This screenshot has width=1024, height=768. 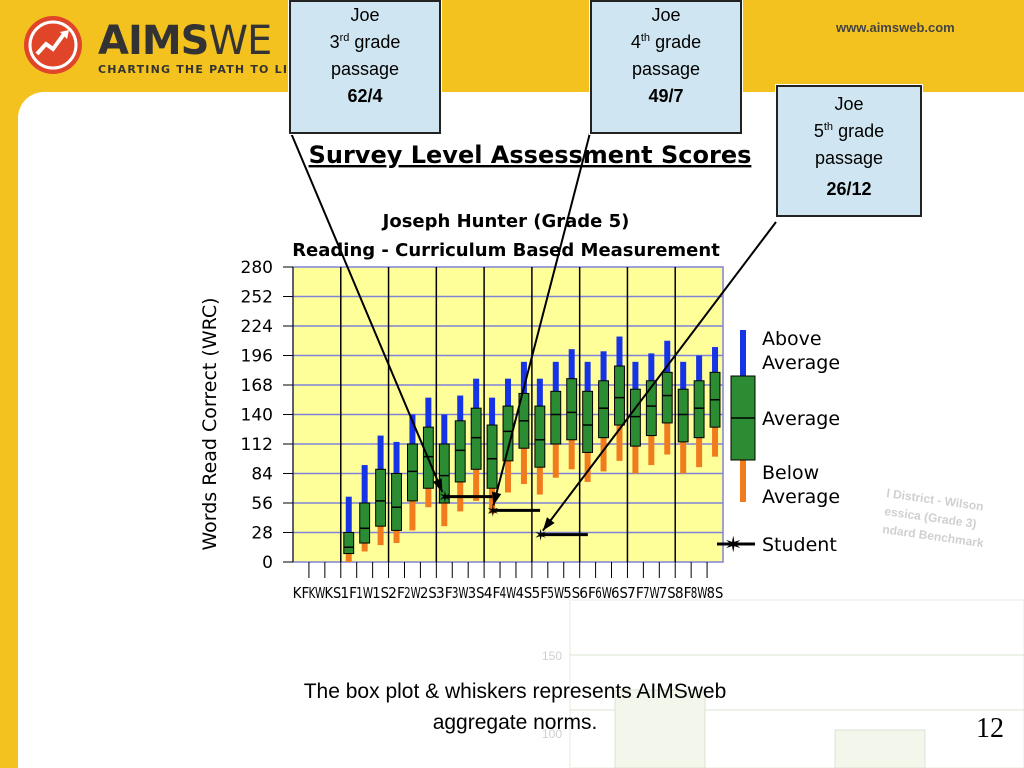 I want to click on callout-grade-4-name: Joe, so click(x=666, y=15).